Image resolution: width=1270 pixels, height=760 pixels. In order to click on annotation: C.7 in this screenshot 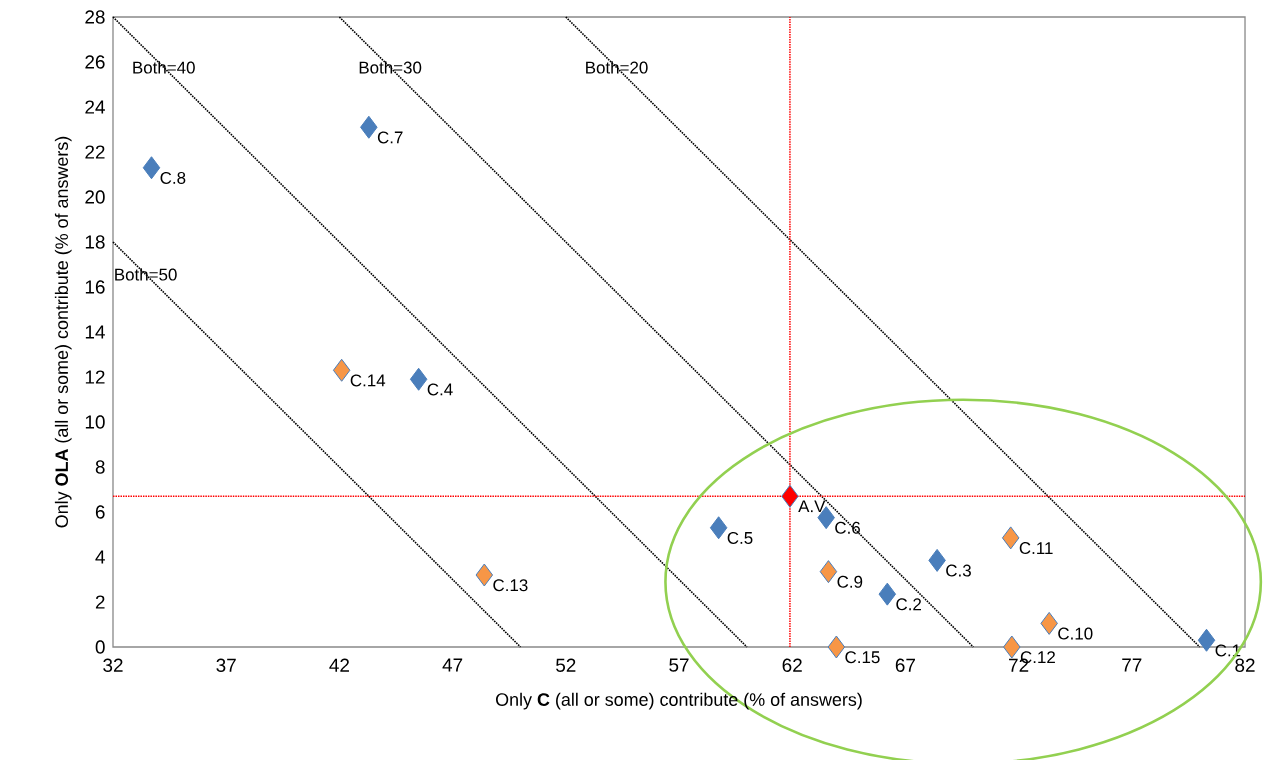, I will do `click(390, 137)`.